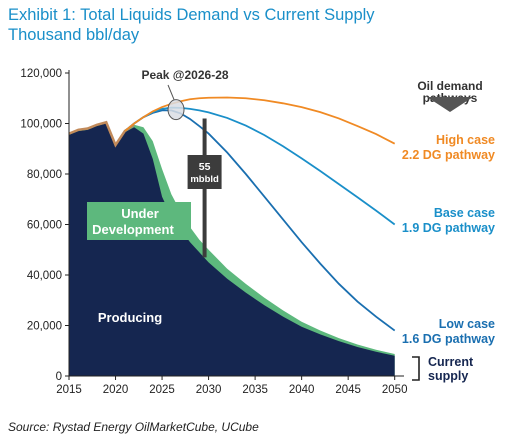 This screenshot has width=516, height=447. Describe the element at coordinates (171, 92) in the screenshot. I see `peak-leader-line` at that location.